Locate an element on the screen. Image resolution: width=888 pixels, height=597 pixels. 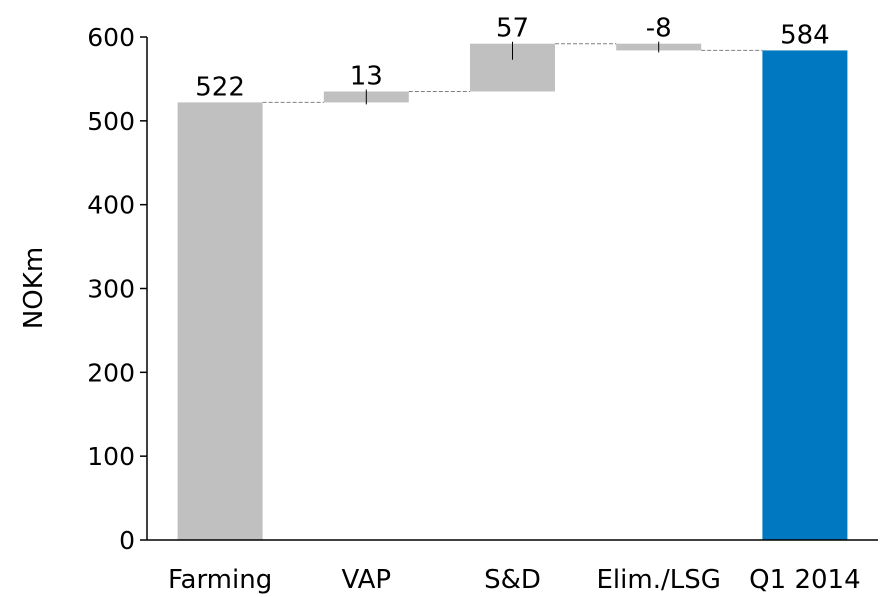
category-label-4: Elim./LSG is located at coordinates (659, 580).